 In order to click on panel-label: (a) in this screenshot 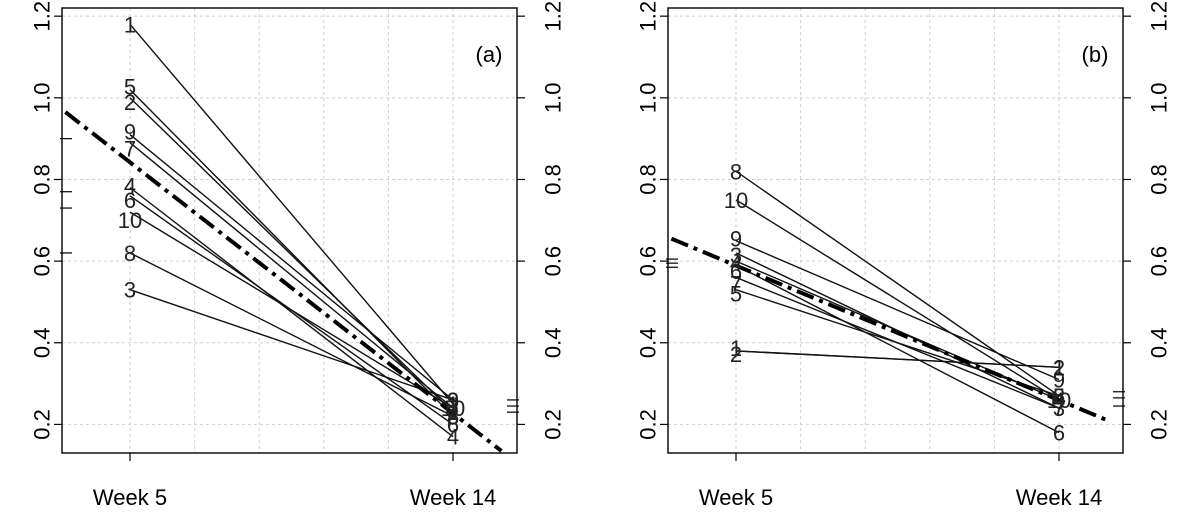, I will do `click(489, 54)`.